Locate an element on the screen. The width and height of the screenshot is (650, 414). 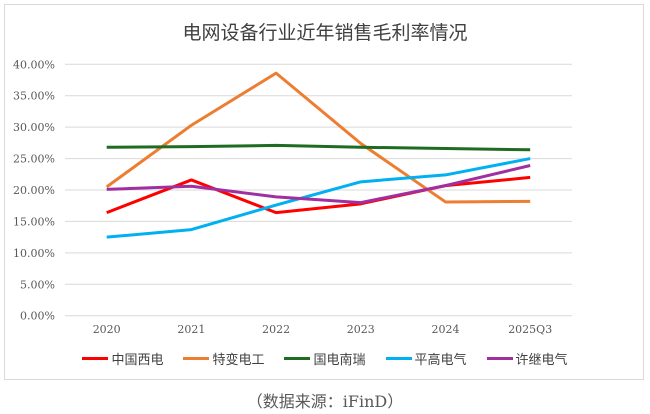
legend-item: 特变电工 is located at coordinates (223, 358).